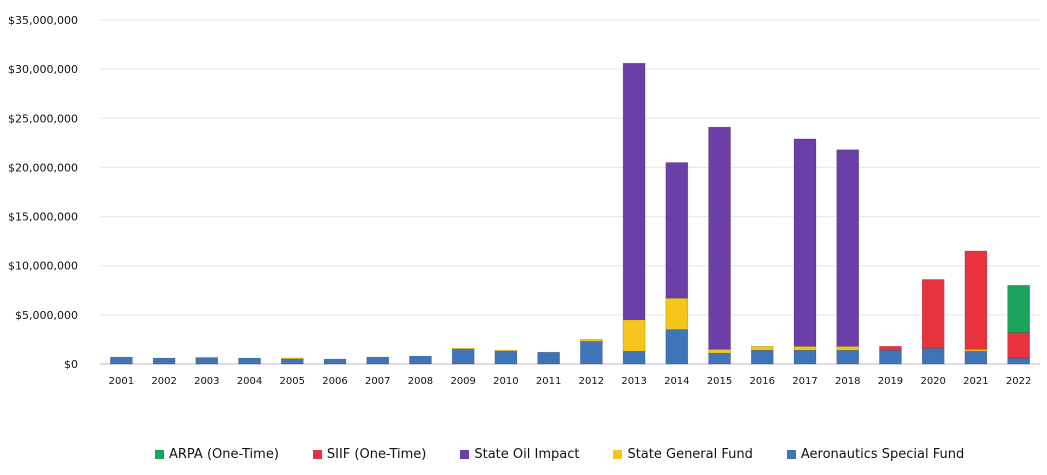 Image resolution: width=1047 pixels, height=475 pixels. I want to click on x-tick-label: 2004, so click(249, 381).